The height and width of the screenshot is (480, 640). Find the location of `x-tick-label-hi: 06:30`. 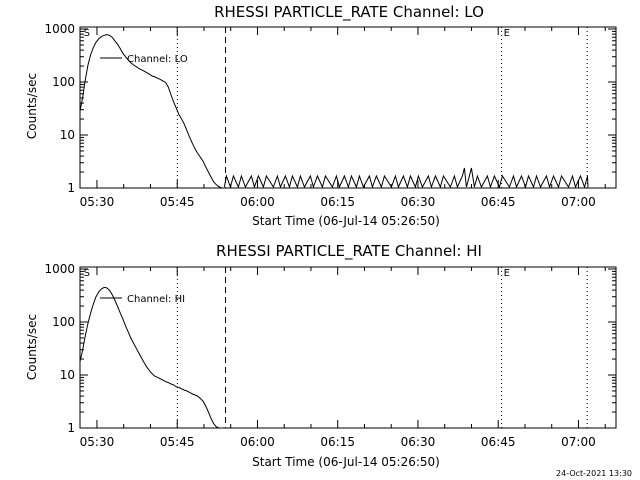

x-tick-label-hi: 06:30 is located at coordinates (418, 442).